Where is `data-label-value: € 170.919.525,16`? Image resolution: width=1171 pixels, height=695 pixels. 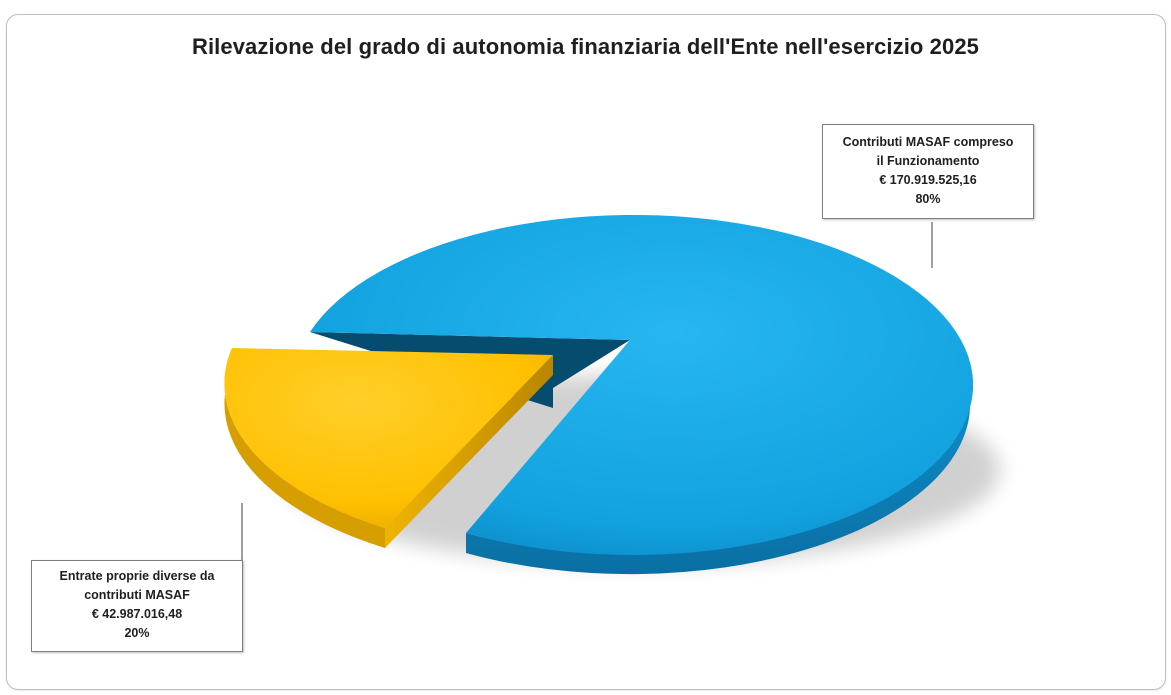
data-label-value: € 170.919.525,16 is located at coordinates (928, 180).